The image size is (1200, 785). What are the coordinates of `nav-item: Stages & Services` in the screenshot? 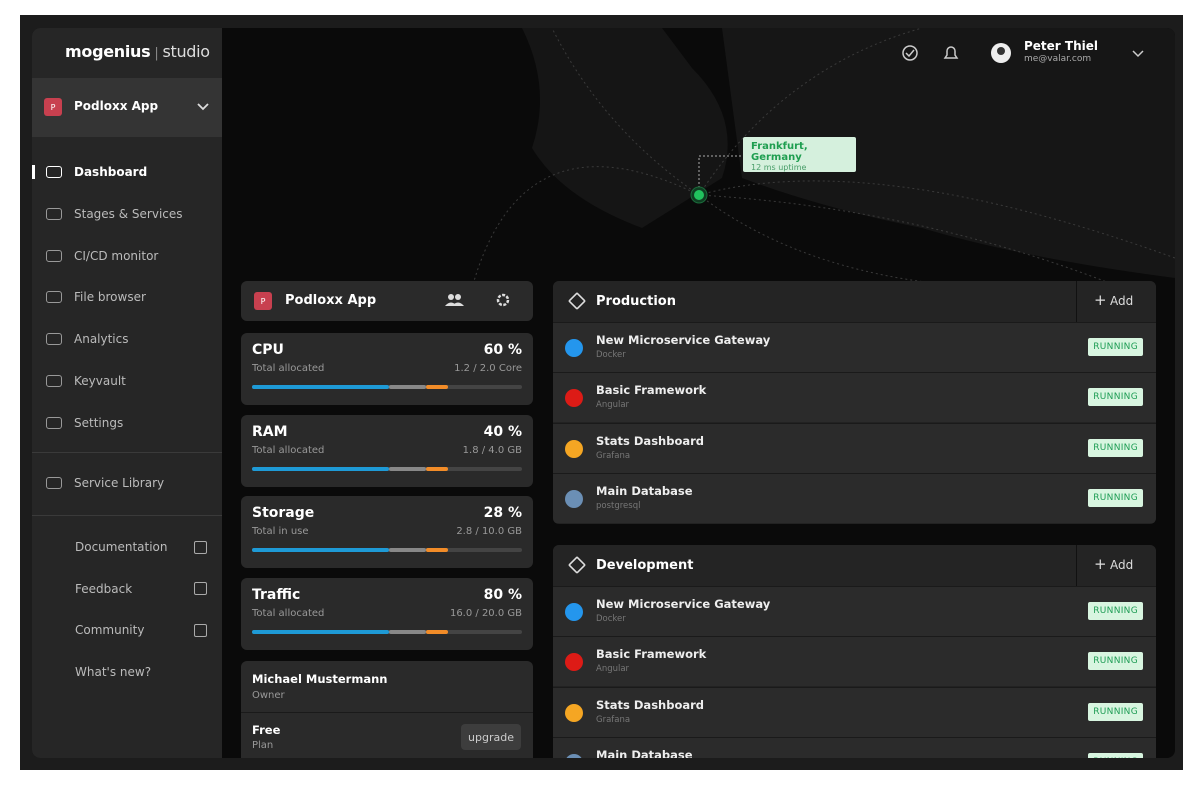 It's located at (127, 214).